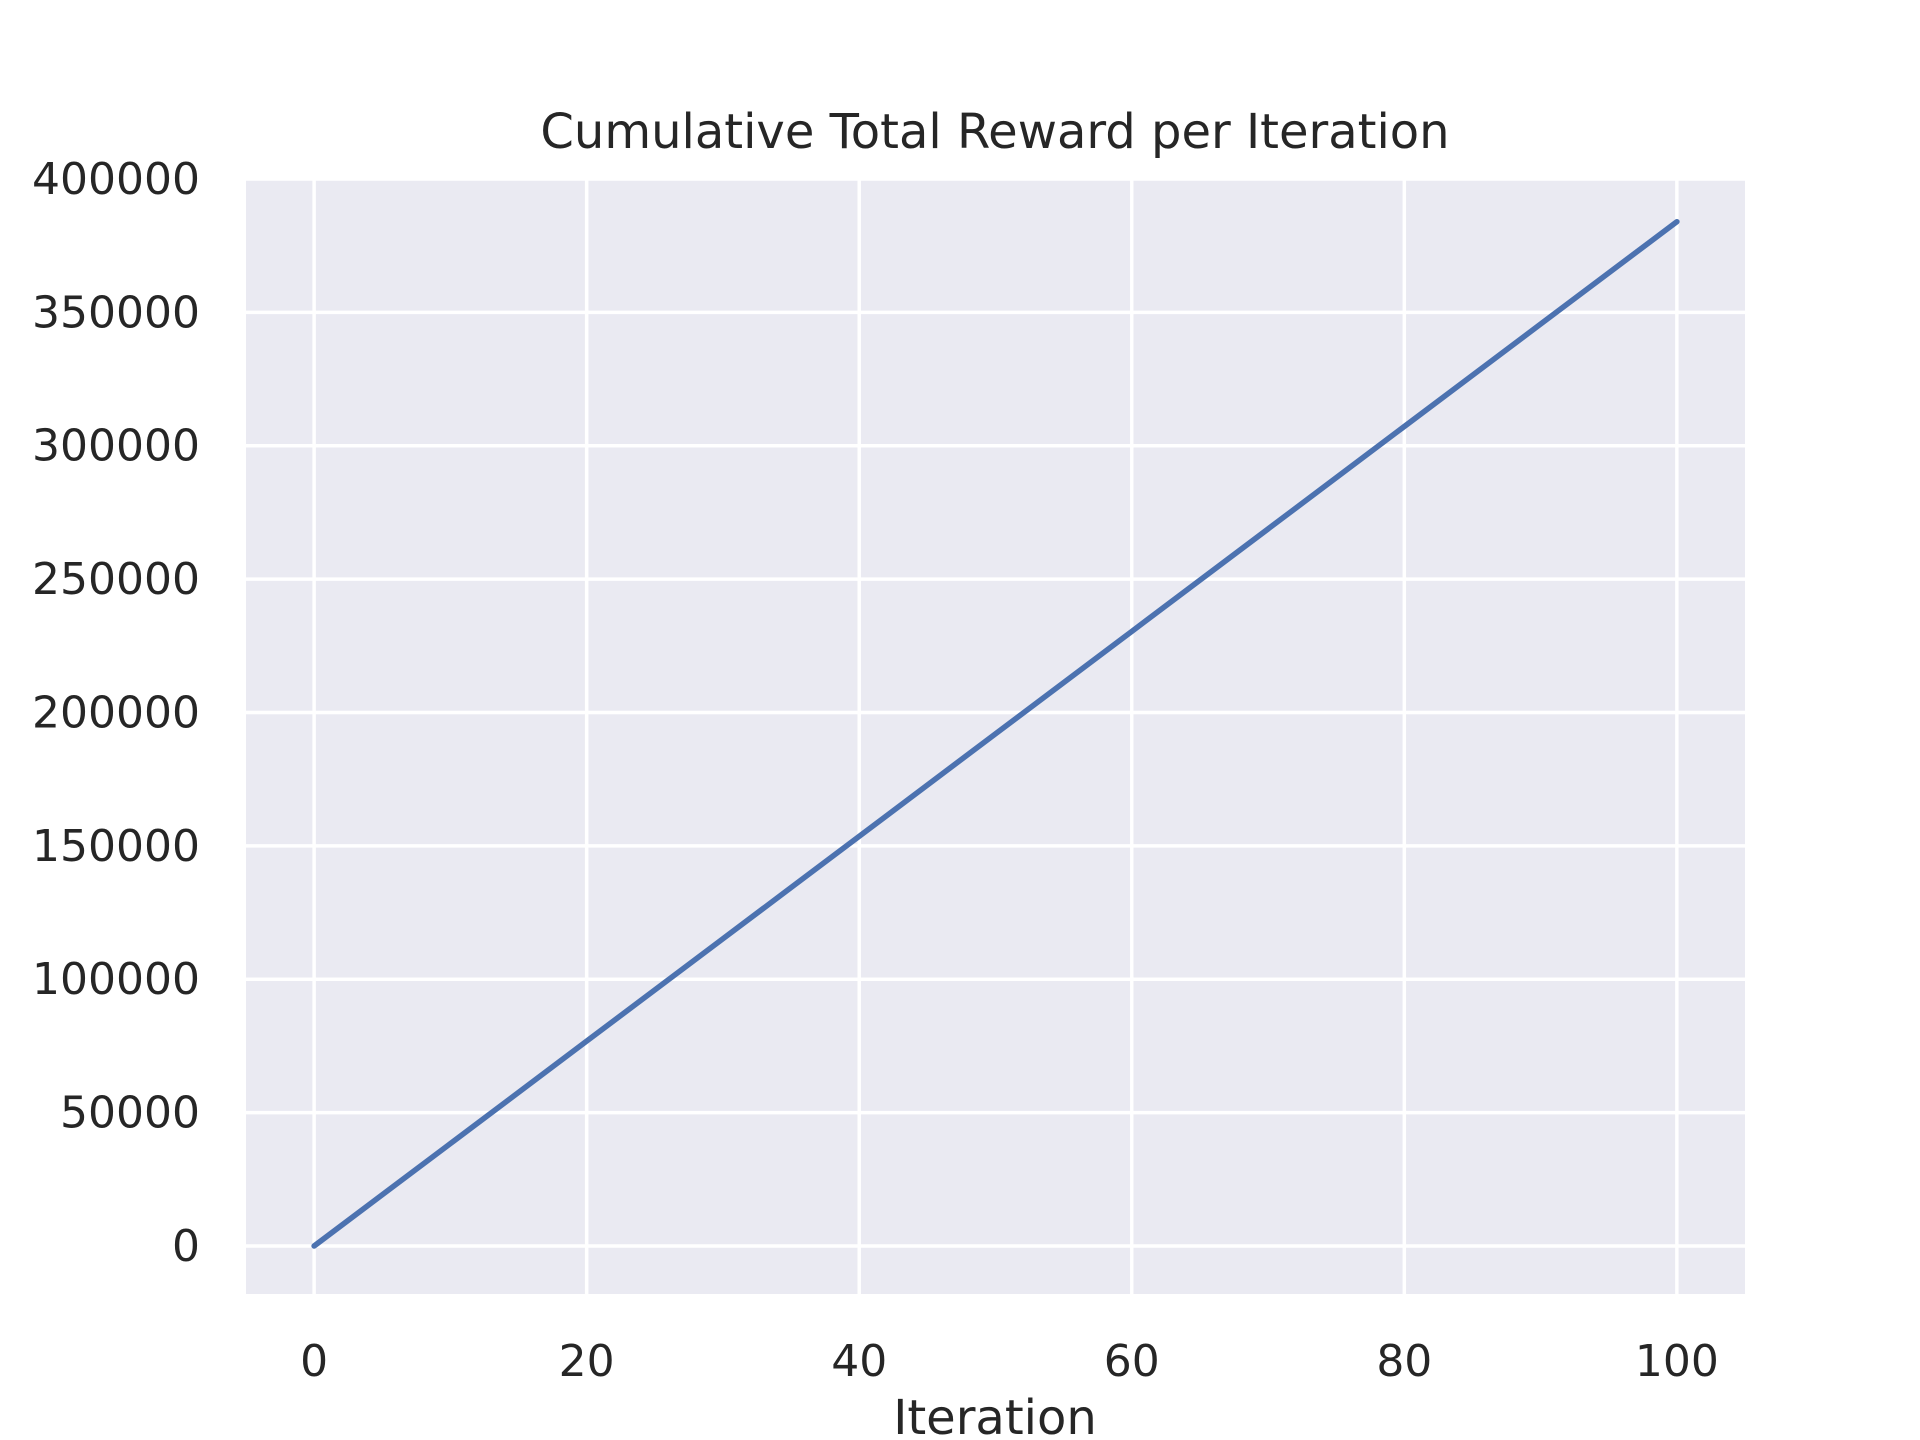 Image resolution: width=1920 pixels, height=1440 pixels. I want to click on y-tick-label: 0, so click(186, 1246).